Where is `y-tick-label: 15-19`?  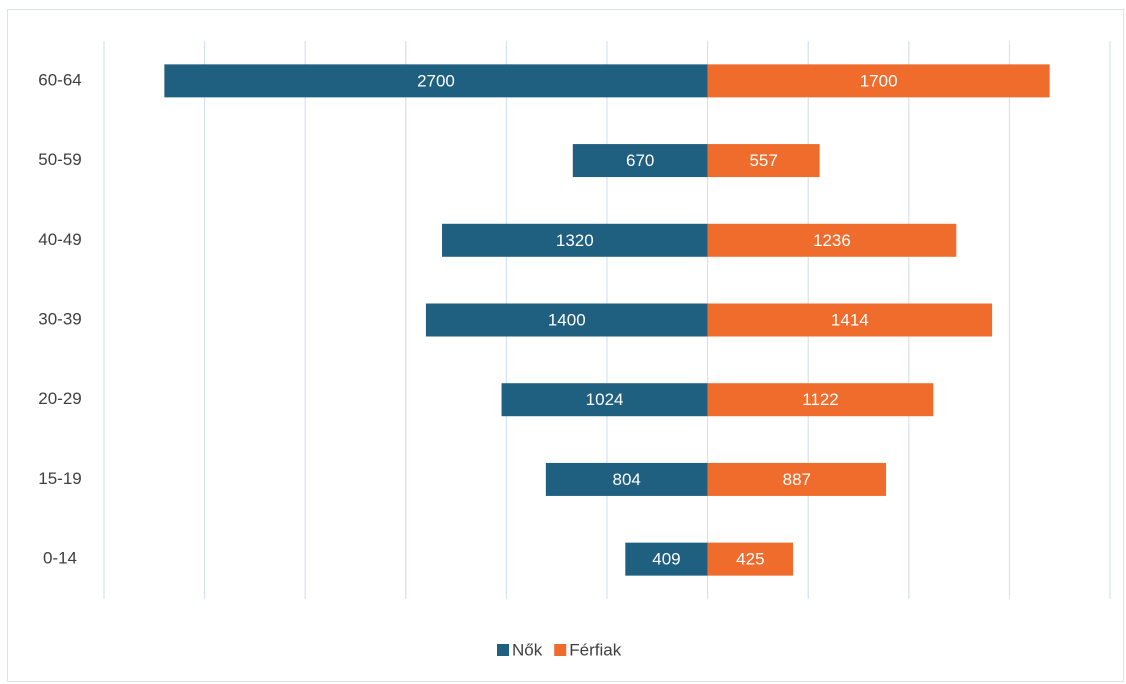
y-tick-label: 15-19 is located at coordinates (59, 478).